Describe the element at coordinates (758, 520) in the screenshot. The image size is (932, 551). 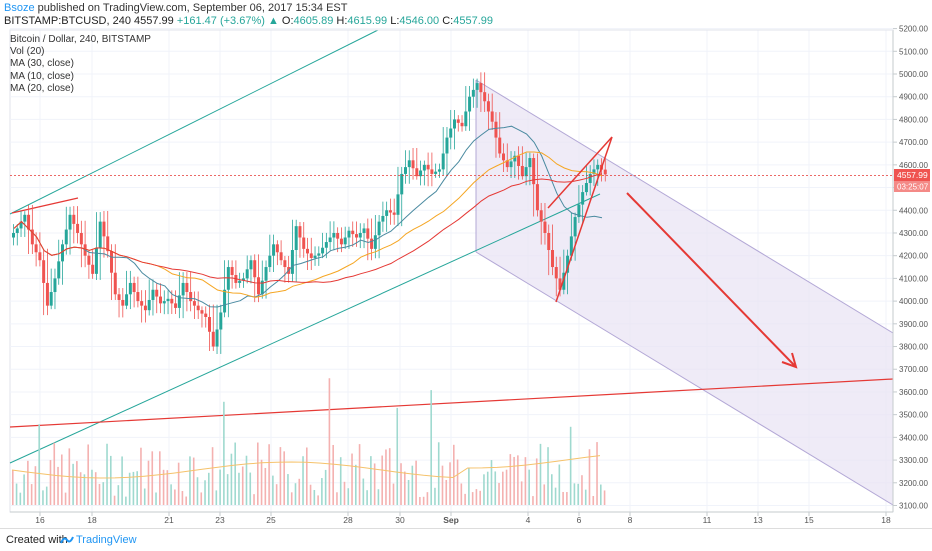
I see `x-tick-label: 13` at that location.